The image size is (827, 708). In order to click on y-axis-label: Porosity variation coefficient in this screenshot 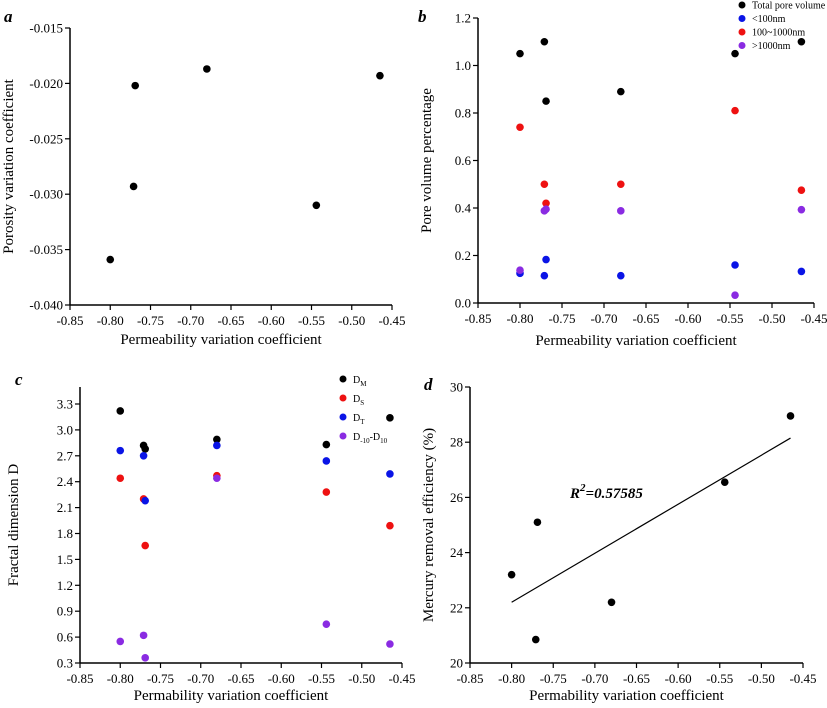, I will do `click(9, 166)`.